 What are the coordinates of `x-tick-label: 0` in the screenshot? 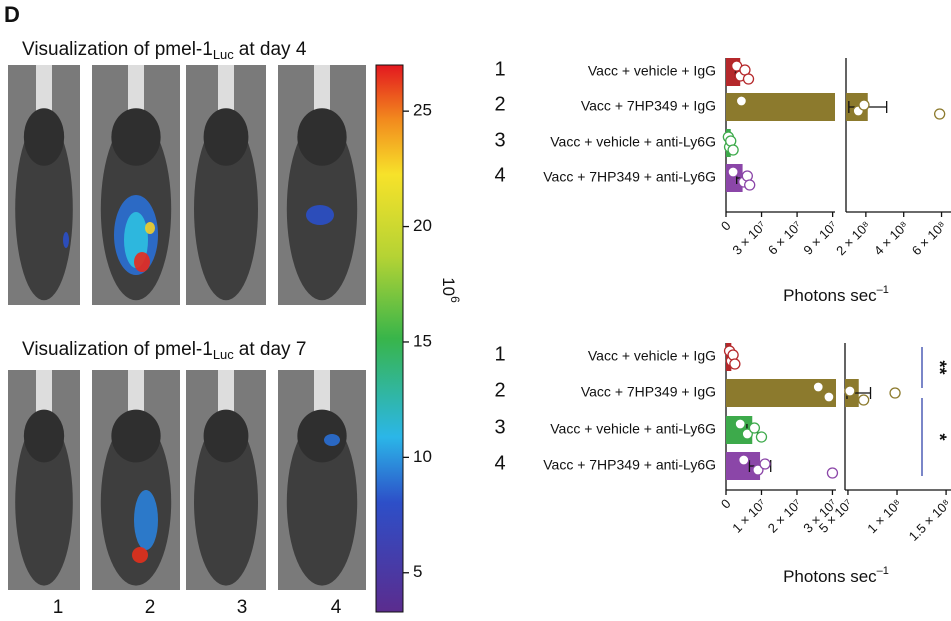 It's located at (726, 504).